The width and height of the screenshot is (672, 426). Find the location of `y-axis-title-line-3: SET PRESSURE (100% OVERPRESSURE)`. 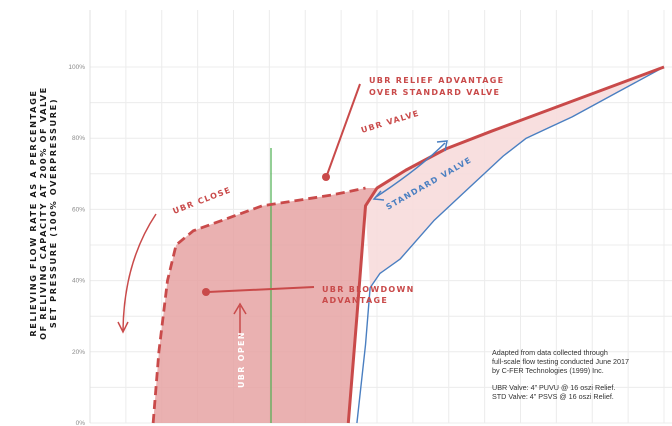

y-axis-title-line-3: SET PRESSURE (100% OVERPRESSURE) is located at coordinates (53, 213).